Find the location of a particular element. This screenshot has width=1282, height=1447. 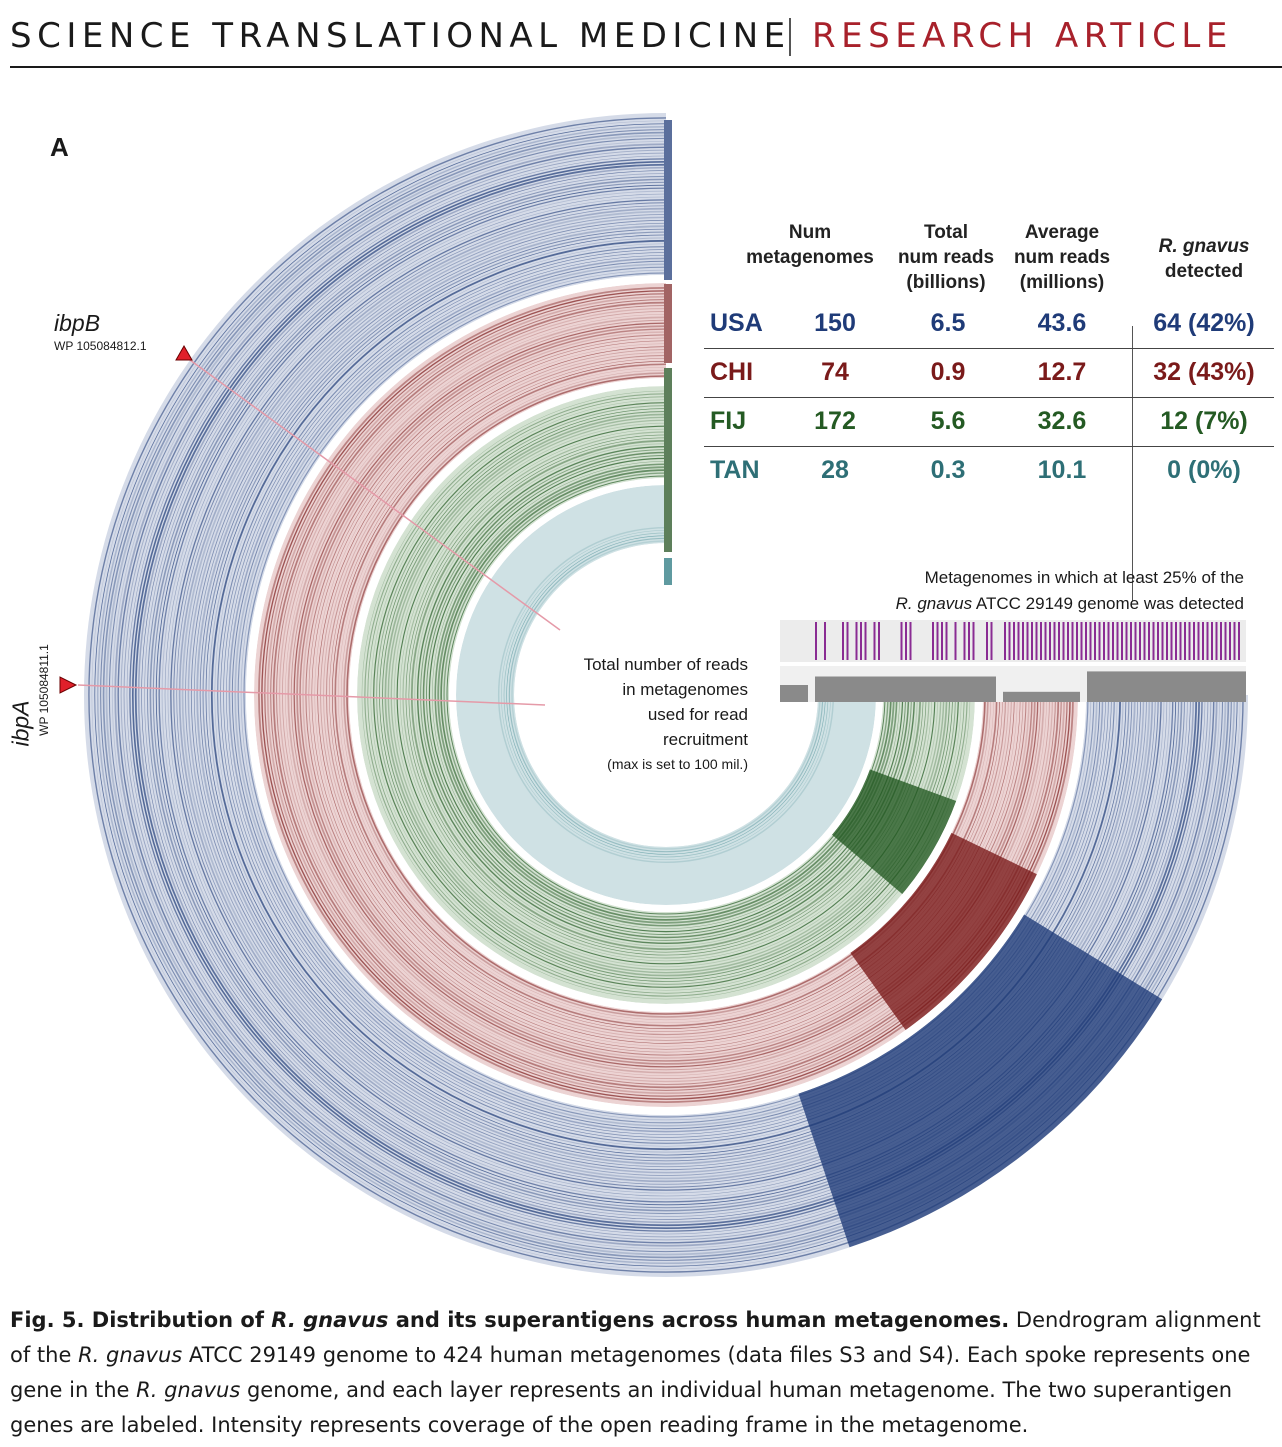

reads-annotation-line: Total number of reads is located at coordinates (665, 664).